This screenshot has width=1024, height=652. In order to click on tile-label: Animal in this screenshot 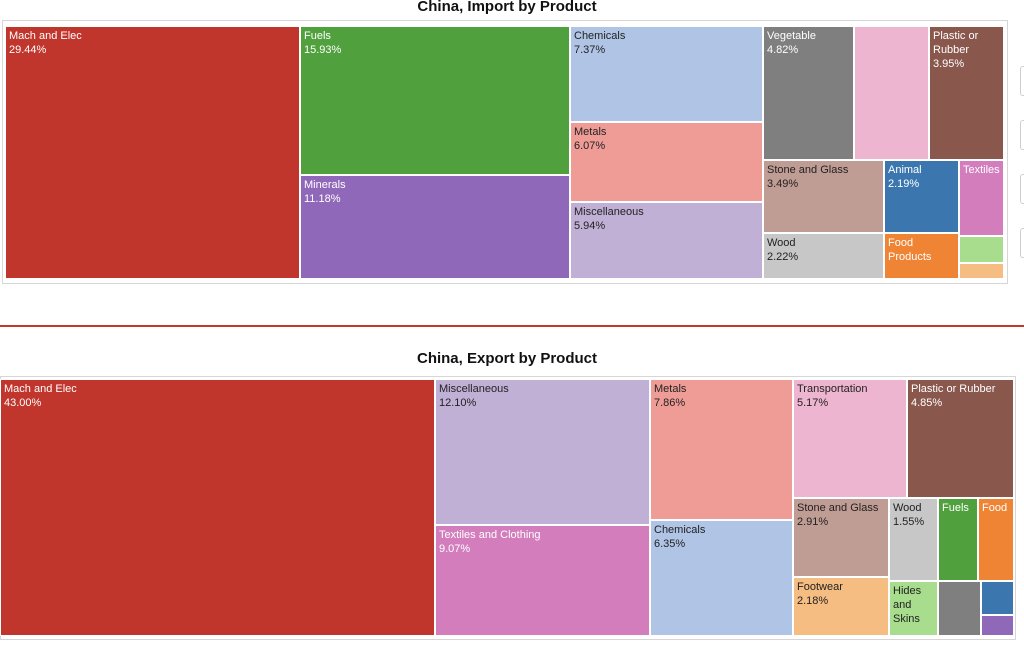, I will do `click(905, 170)`.